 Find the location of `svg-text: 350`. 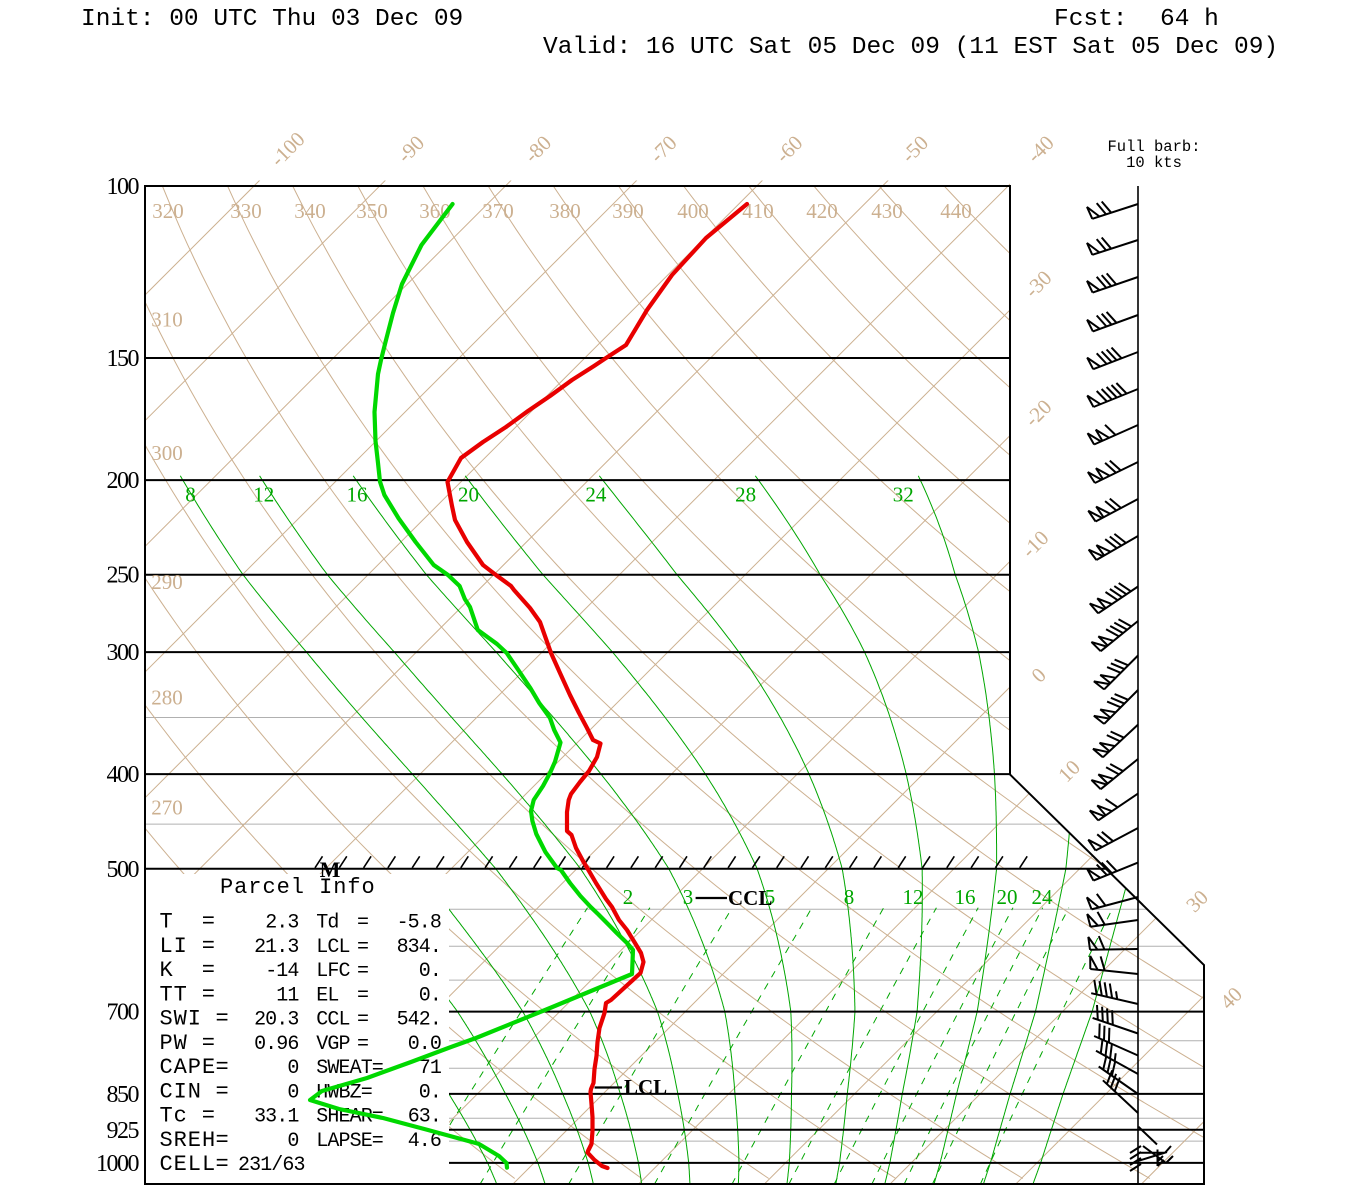

svg-text: 350 is located at coordinates (372, 211).